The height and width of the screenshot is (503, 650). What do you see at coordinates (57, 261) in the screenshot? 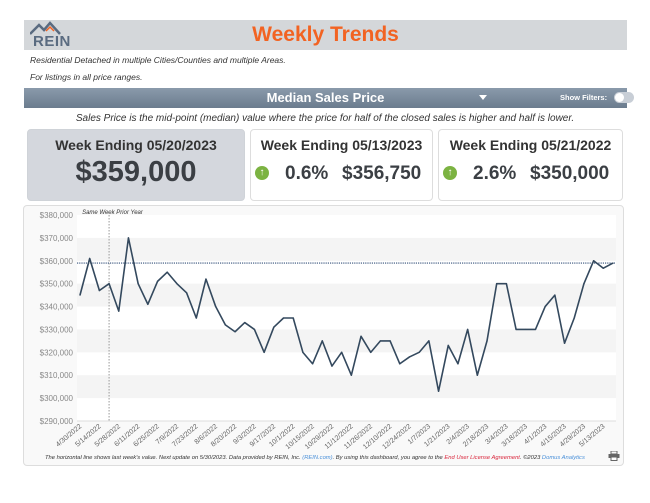
I see `y-tick-label: $360,000` at bounding box center [57, 261].